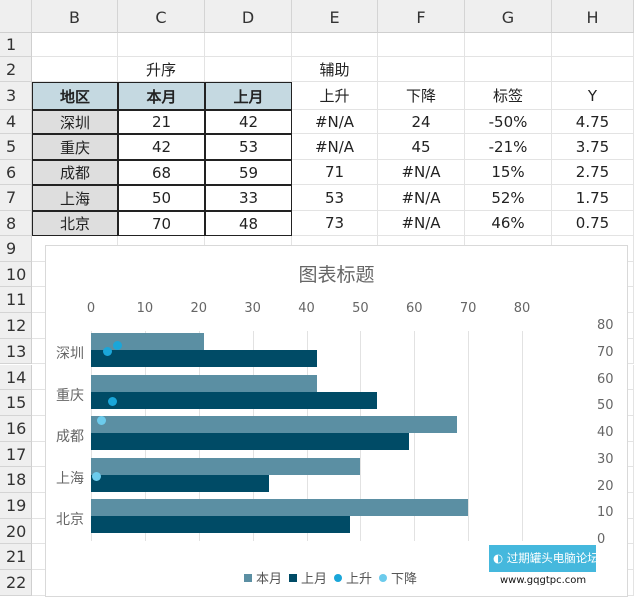  Describe the element at coordinates (248, 16) in the screenshot. I see `column-header-D: D` at that location.